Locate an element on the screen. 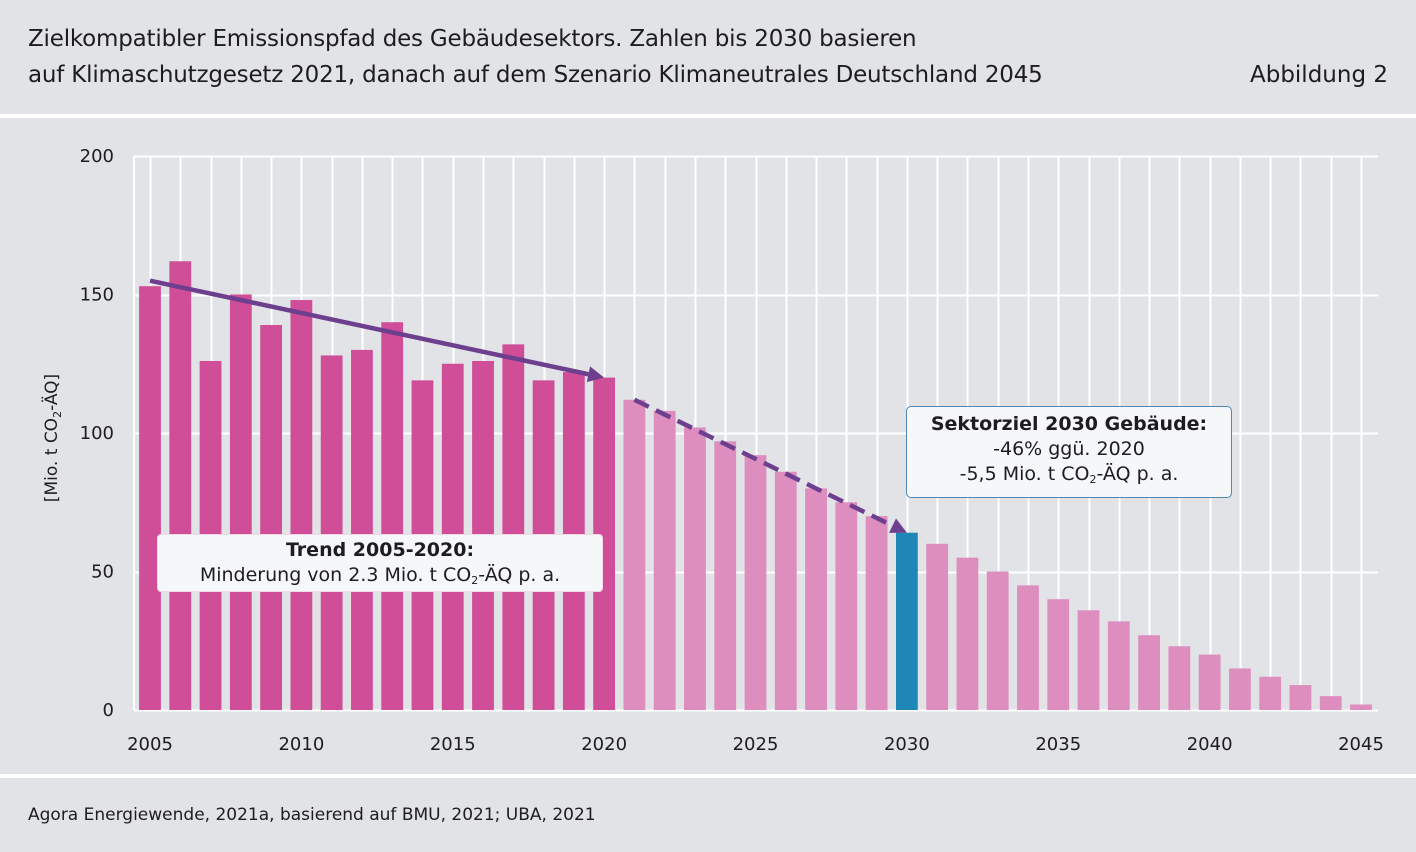  y-tick-label: 50 is located at coordinates (102, 572).